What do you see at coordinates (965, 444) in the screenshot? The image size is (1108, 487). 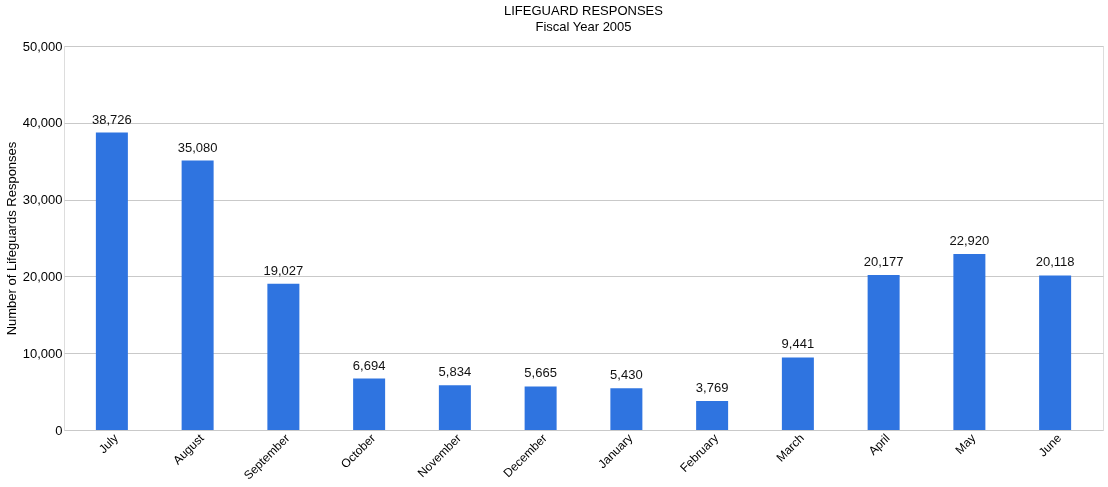 I see `x-tick-label: May` at bounding box center [965, 444].